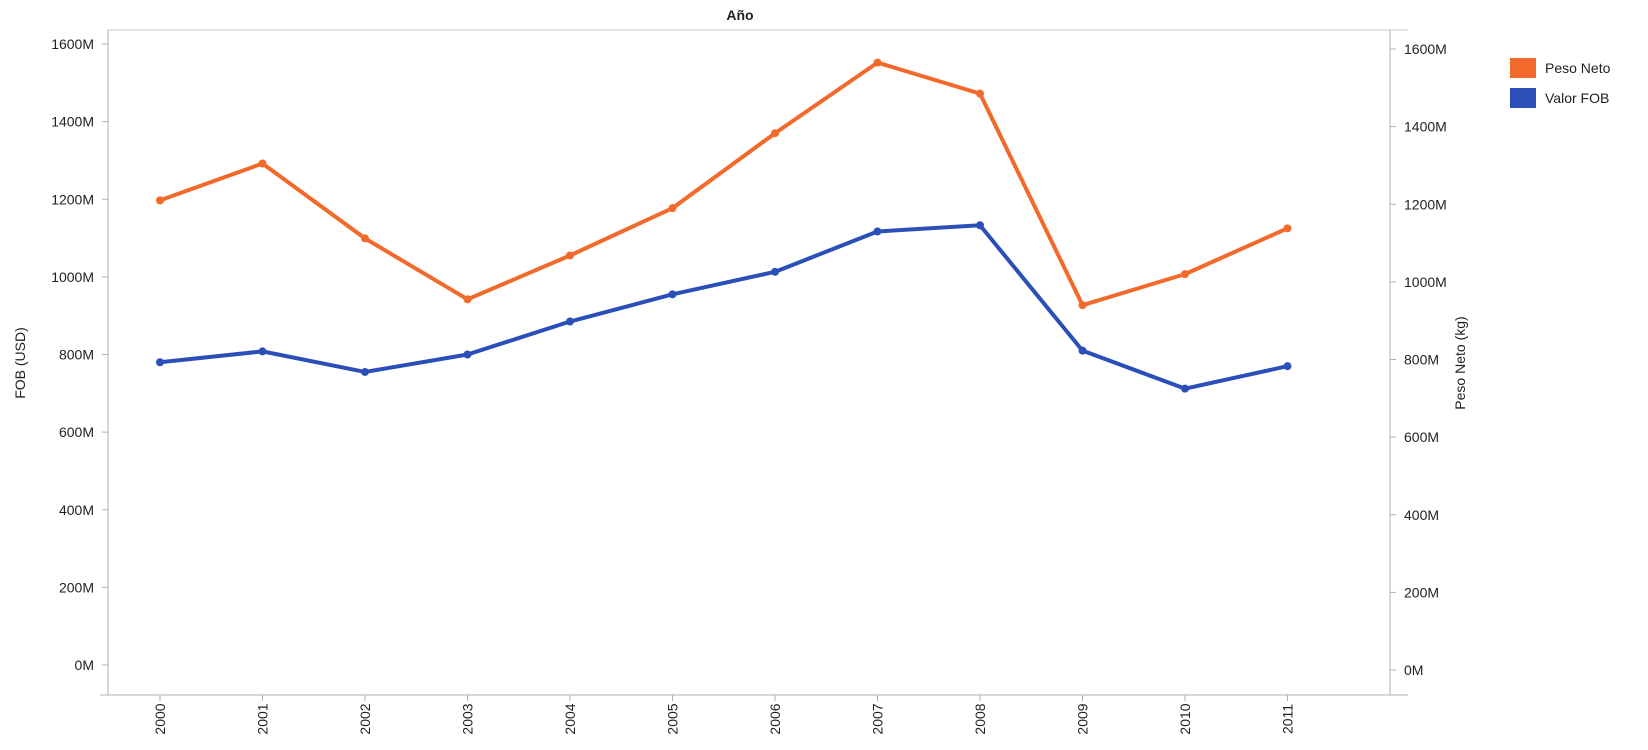 This screenshot has height=750, width=1648. Describe the element at coordinates (20, 363) in the screenshot. I see `left-y-axis-title: FOB (USD)` at that location.